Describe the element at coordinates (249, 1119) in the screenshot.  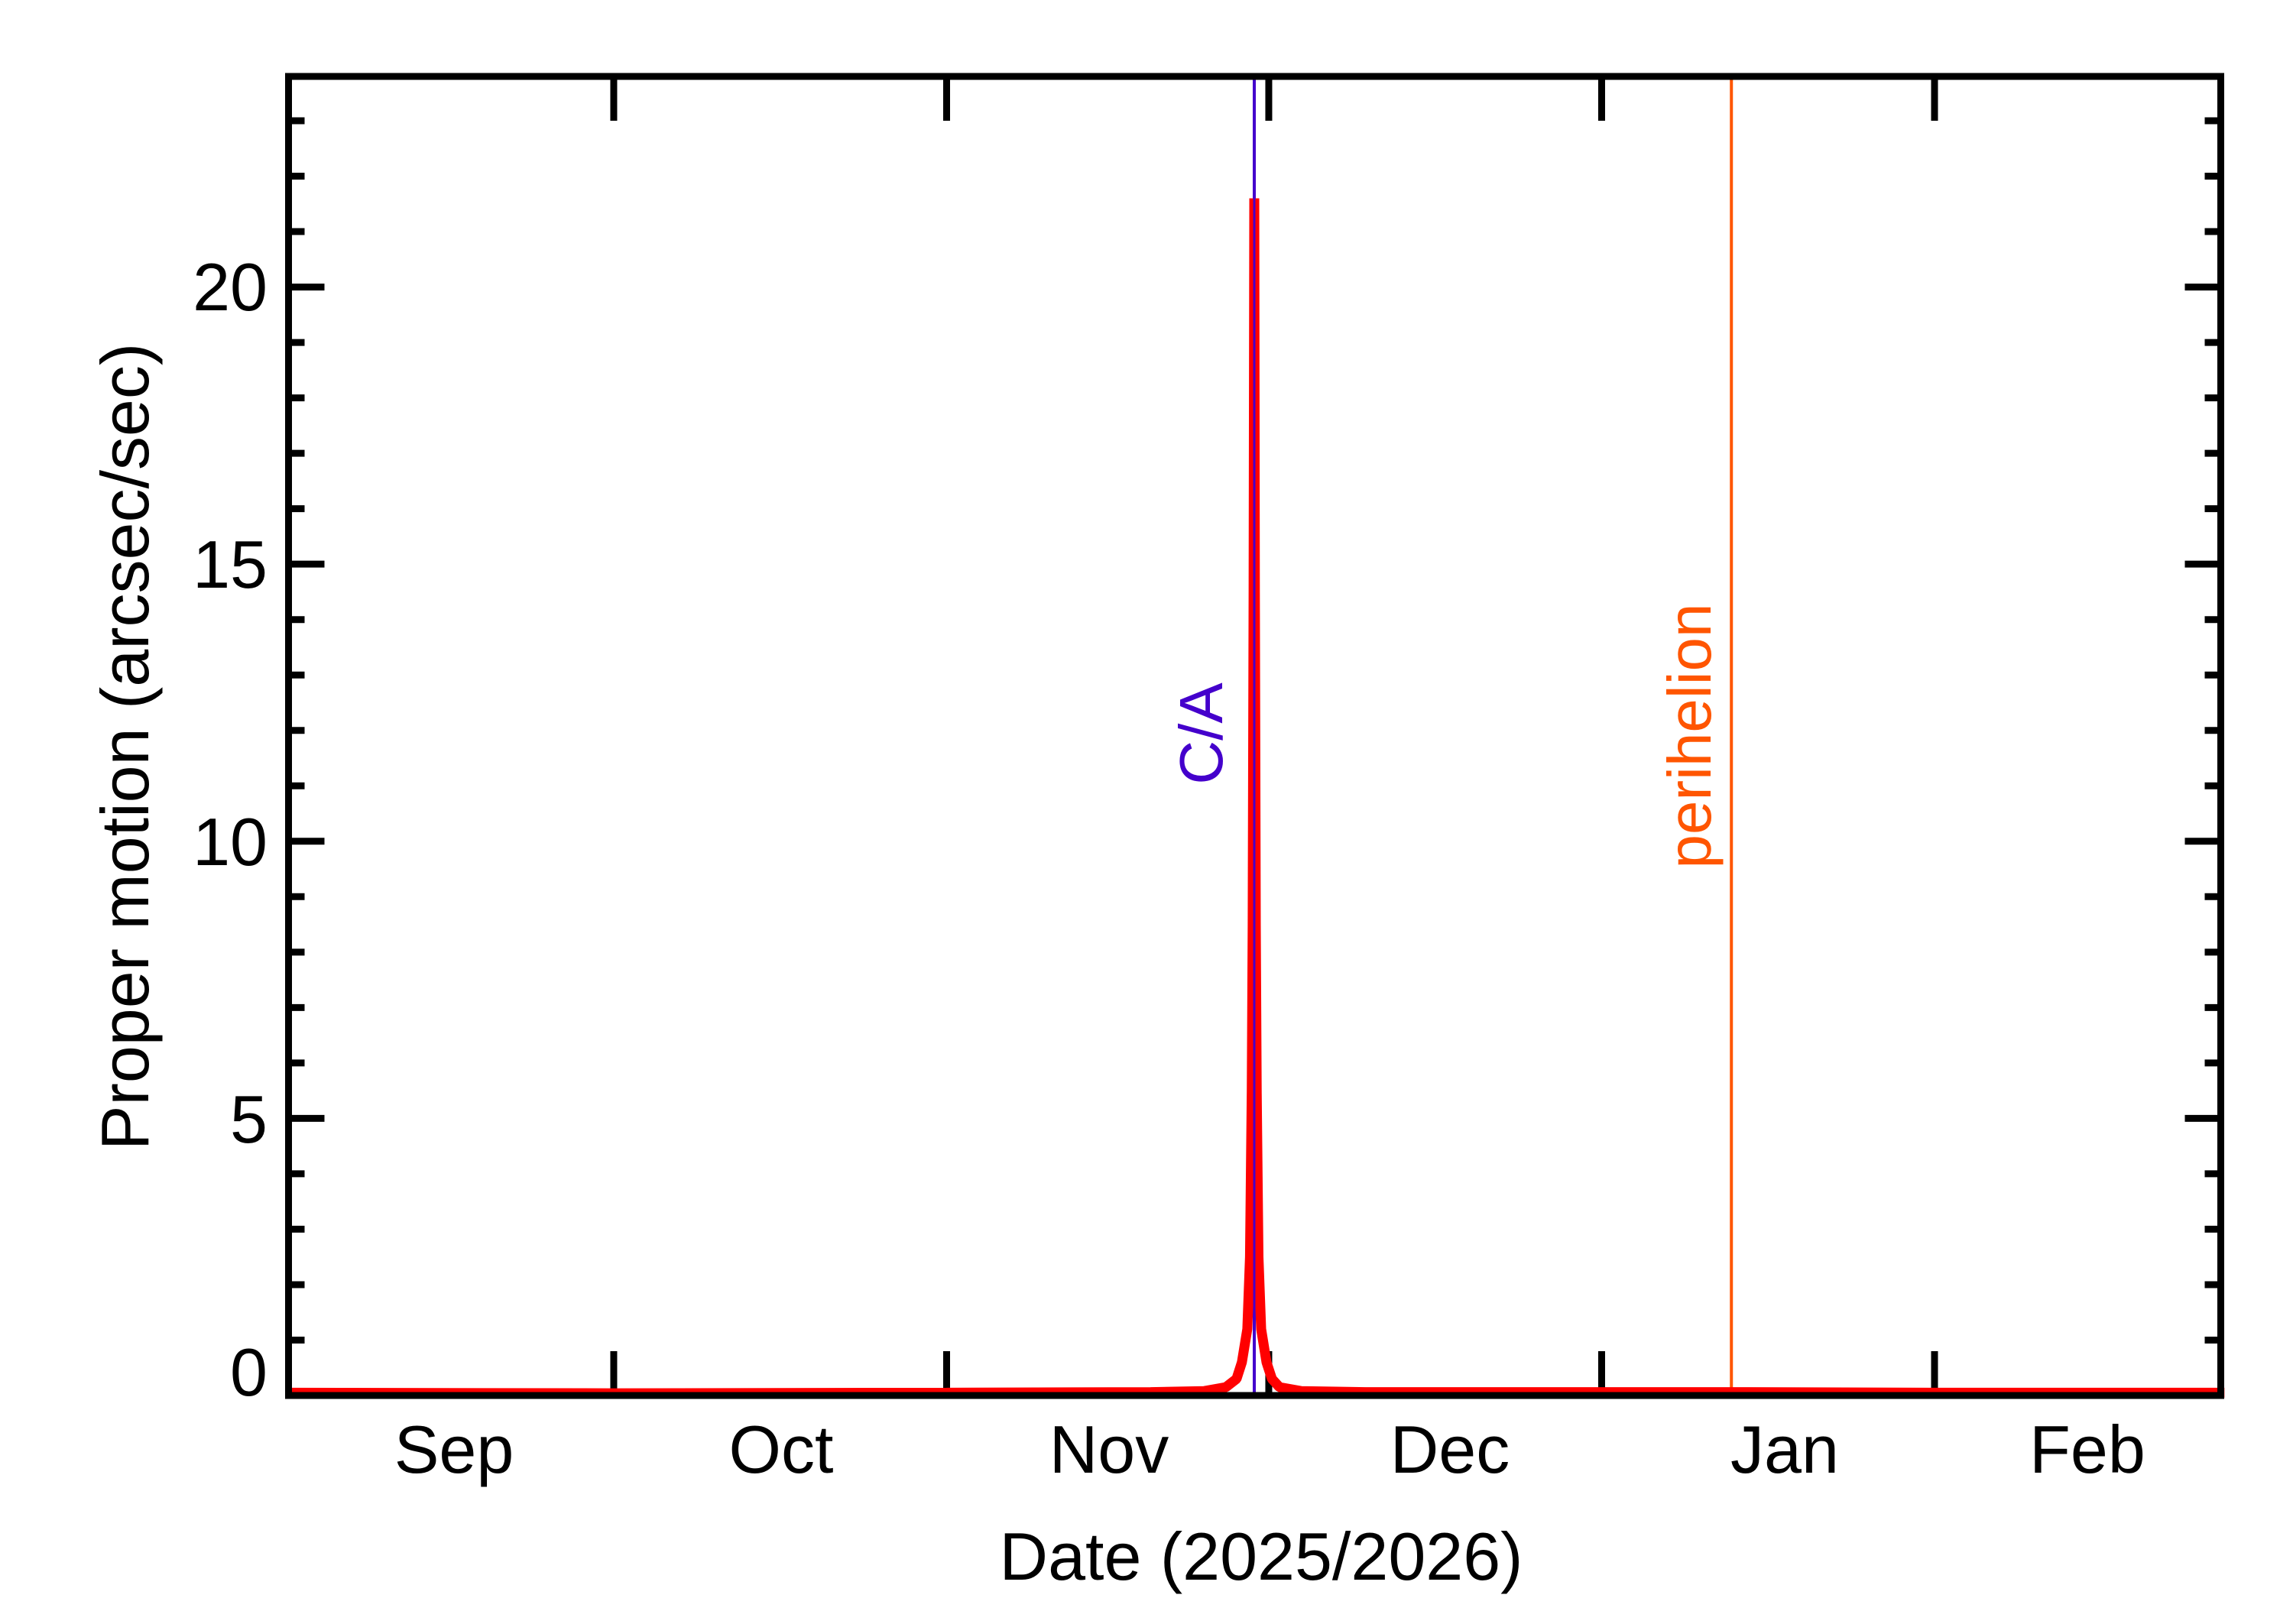
I see `y-tick-label-5: 5` at that location.